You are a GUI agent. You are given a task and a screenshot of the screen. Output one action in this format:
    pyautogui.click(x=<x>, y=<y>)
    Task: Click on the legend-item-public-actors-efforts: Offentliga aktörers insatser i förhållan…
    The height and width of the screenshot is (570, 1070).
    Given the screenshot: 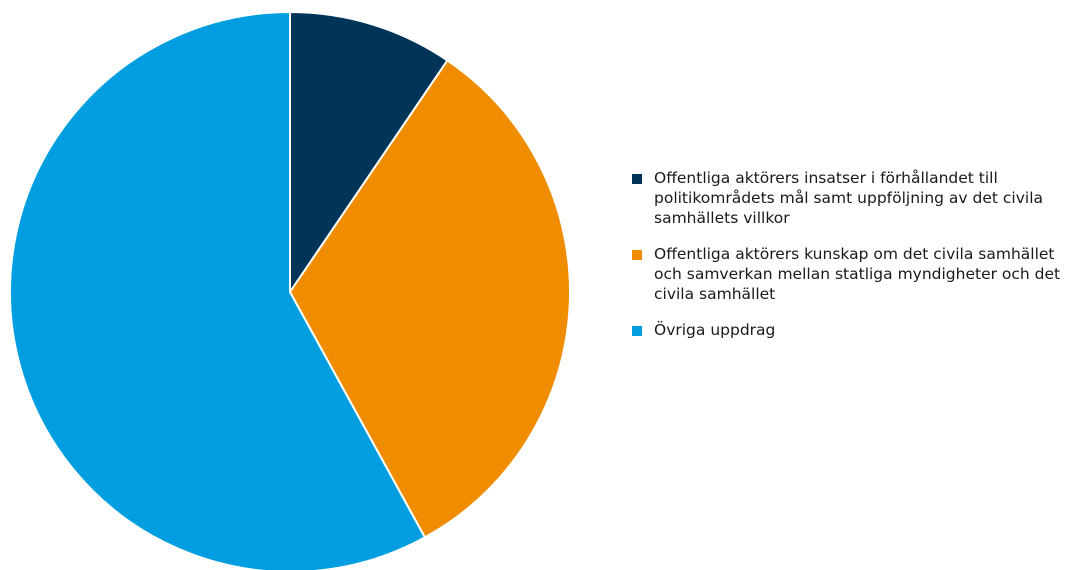 What is the action you would take?
    pyautogui.click(x=847, y=198)
    